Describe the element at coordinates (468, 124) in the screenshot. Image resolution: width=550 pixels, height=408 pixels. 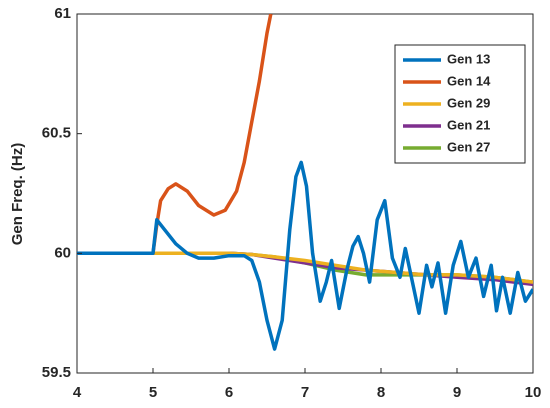
I see `legend-label: Gen 21` at that location.